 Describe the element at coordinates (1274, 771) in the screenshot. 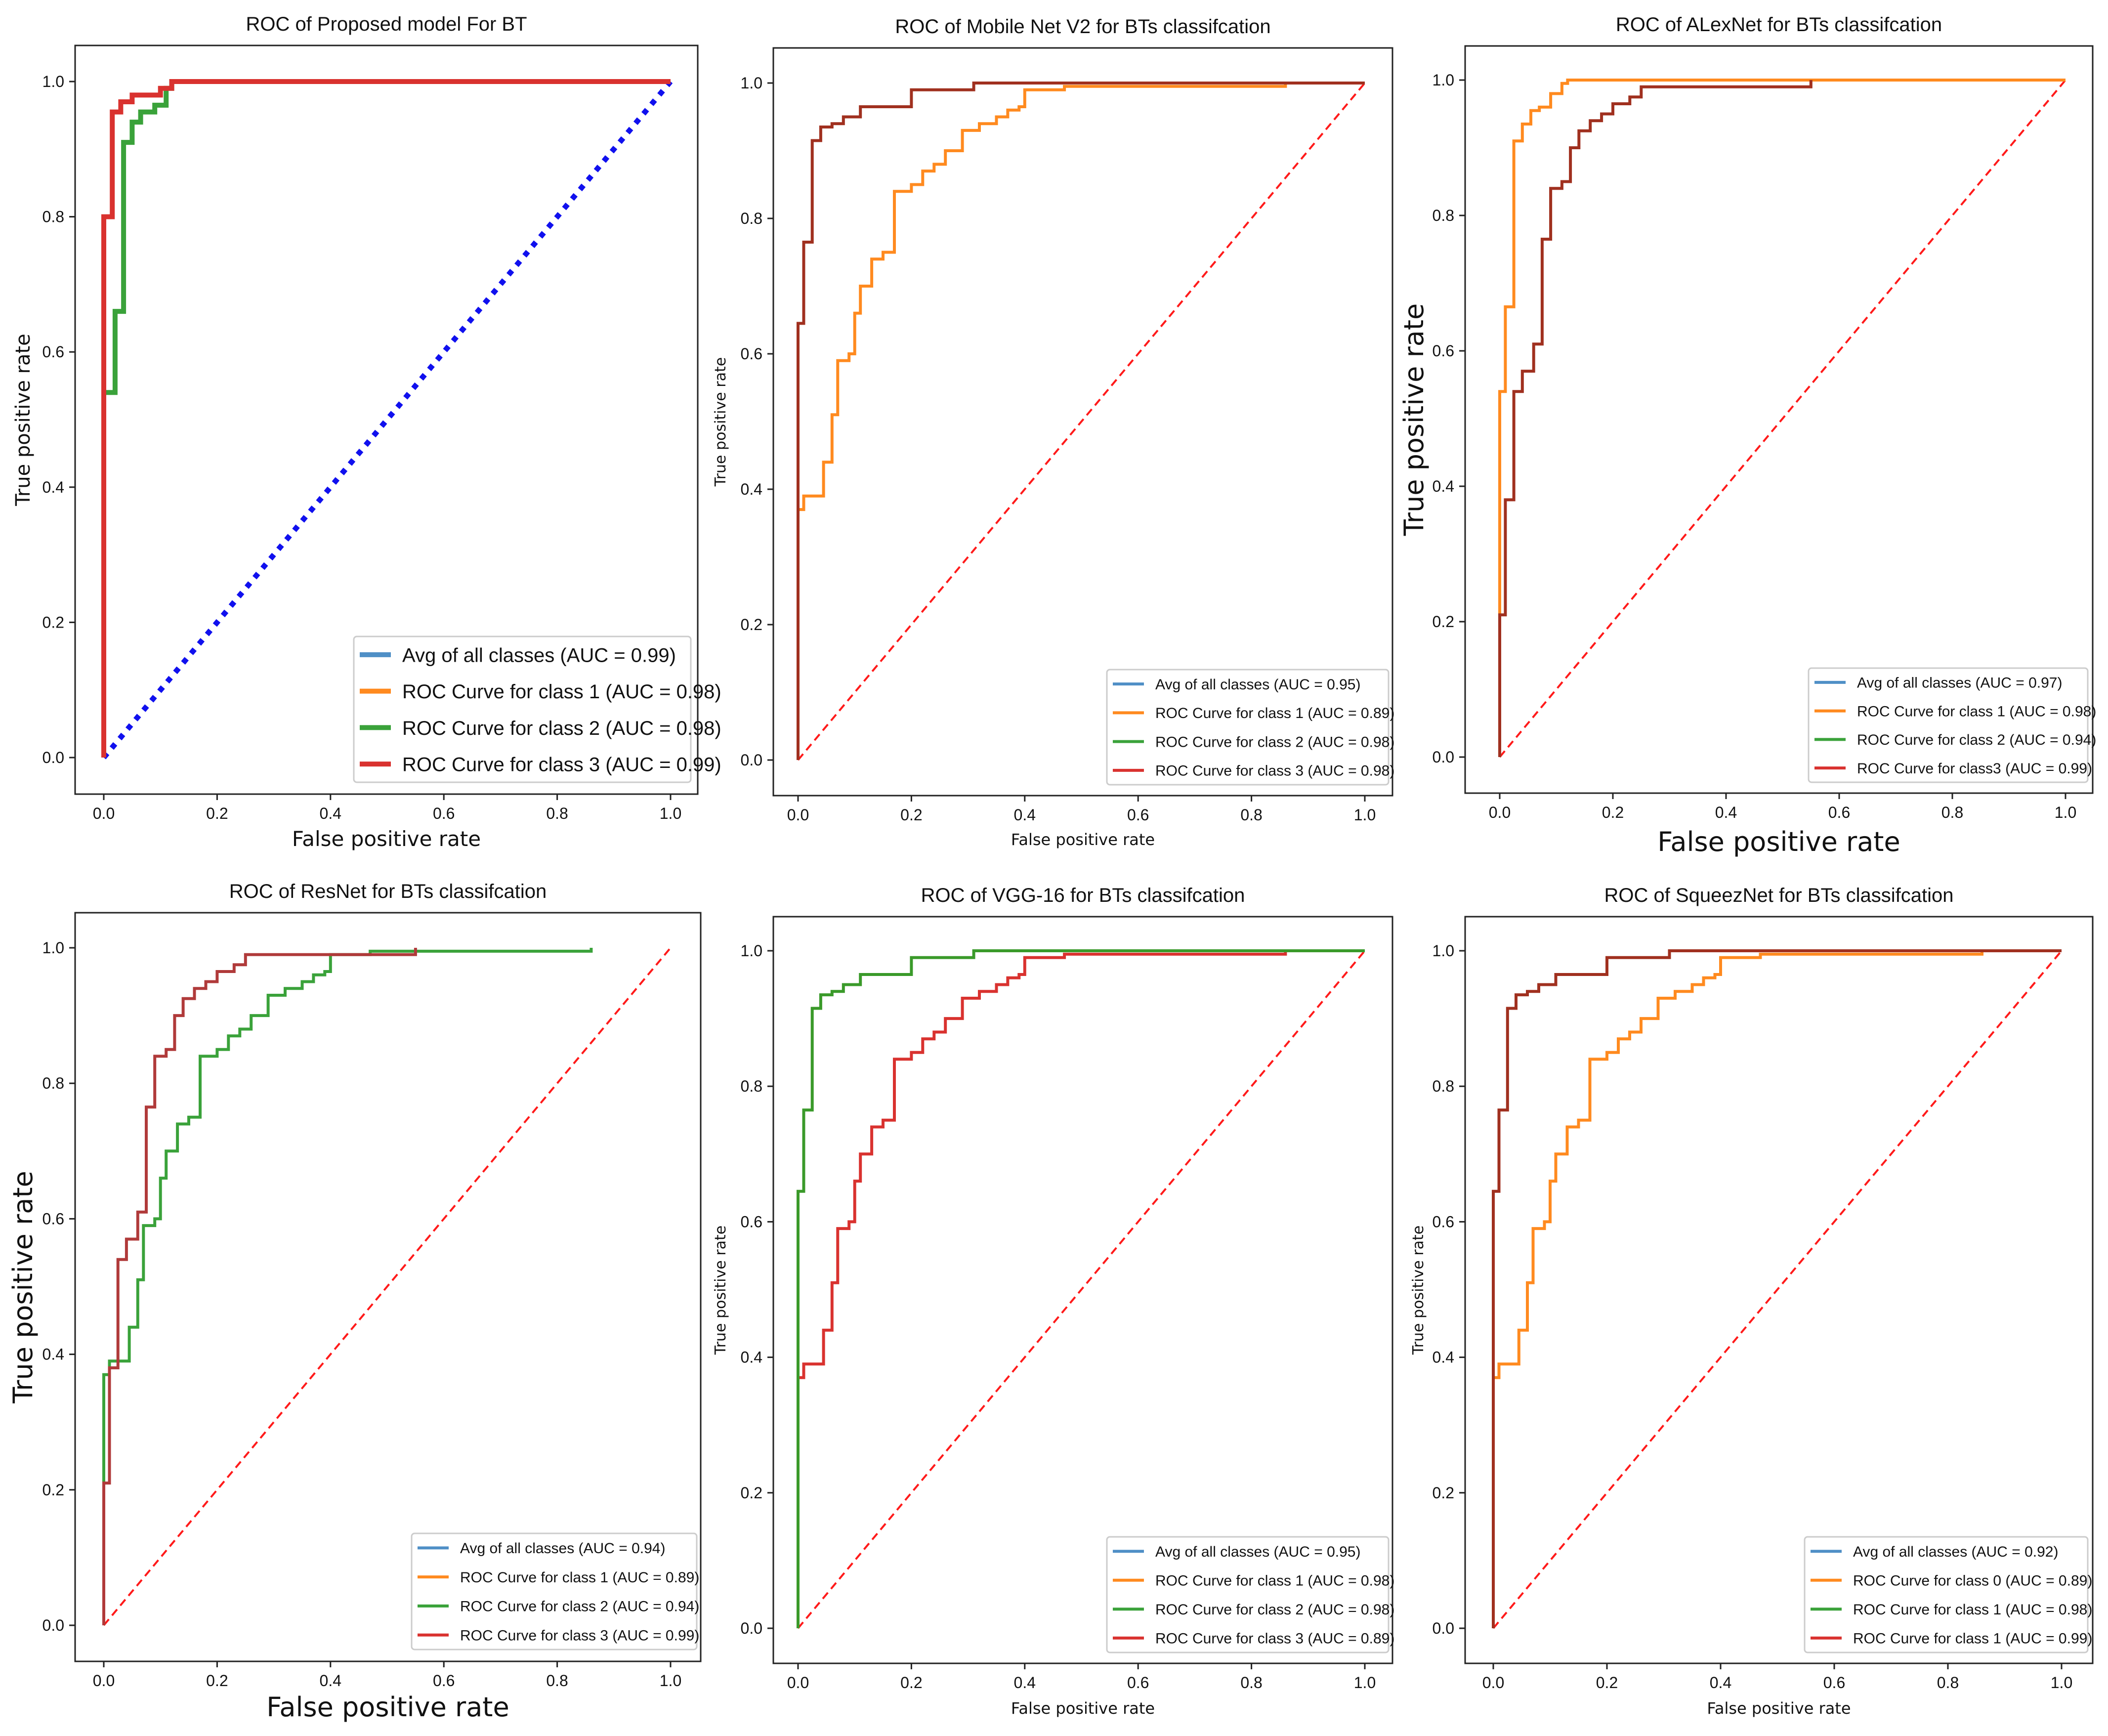

I see `legend-entry-label: ROC Curve for class 3 (AUC = 0.98)` at that location.